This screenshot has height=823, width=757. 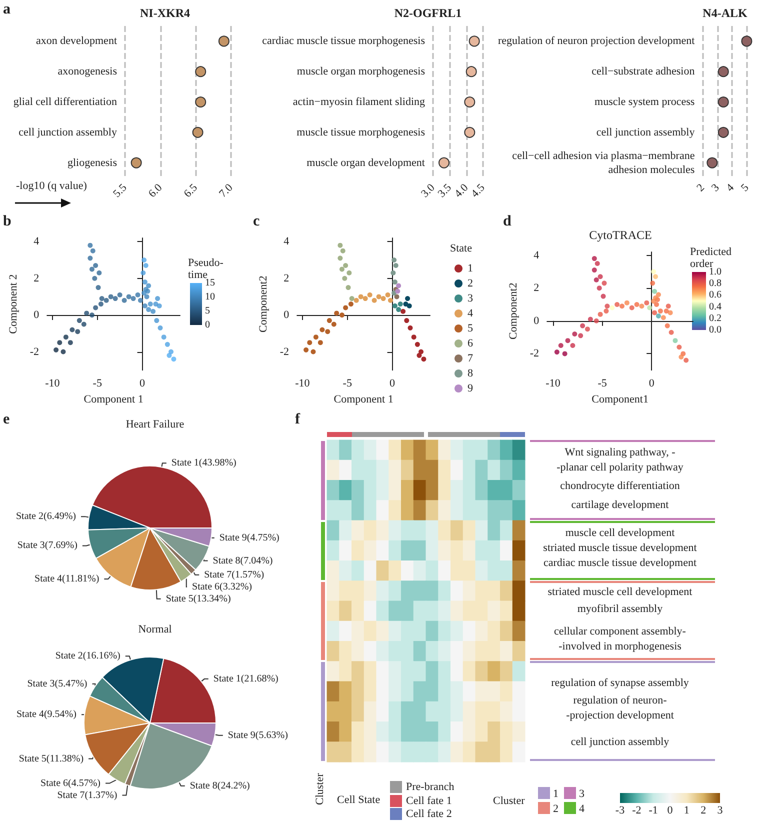 What do you see at coordinates (87, 656) in the screenshot?
I see `slice-label: State 2(16.16%)` at bounding box center [87, 656].